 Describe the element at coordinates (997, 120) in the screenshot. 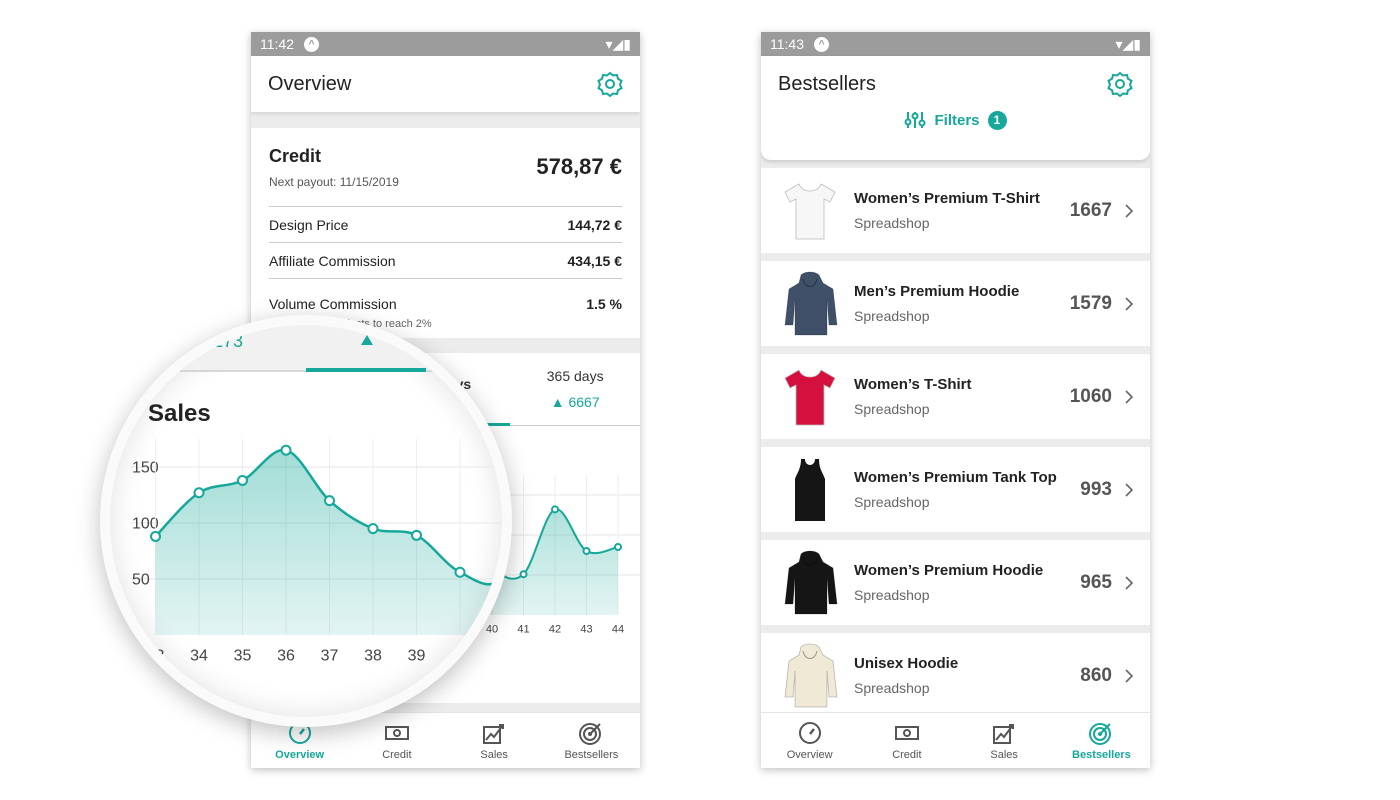

I see `filters-count-badge: 1` at that location.